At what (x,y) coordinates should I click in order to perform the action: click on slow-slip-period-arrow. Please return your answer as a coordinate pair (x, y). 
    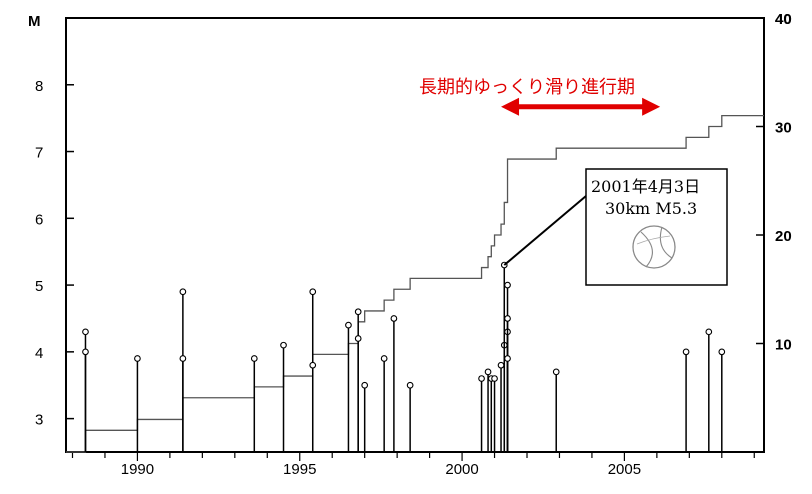
    Looking at the image, I should click on (580, 107).